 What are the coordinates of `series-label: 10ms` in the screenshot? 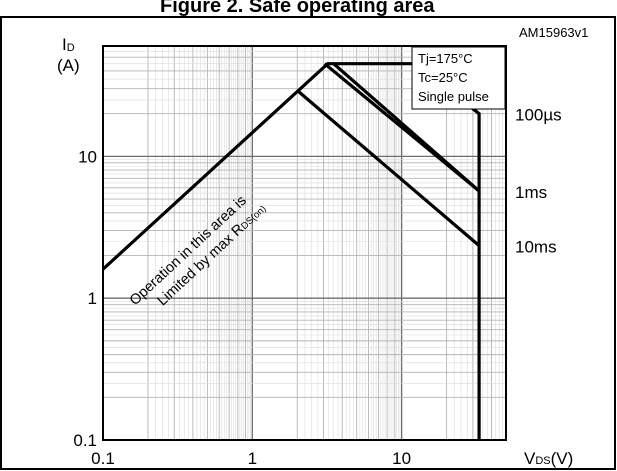 It's located at (536, 247).